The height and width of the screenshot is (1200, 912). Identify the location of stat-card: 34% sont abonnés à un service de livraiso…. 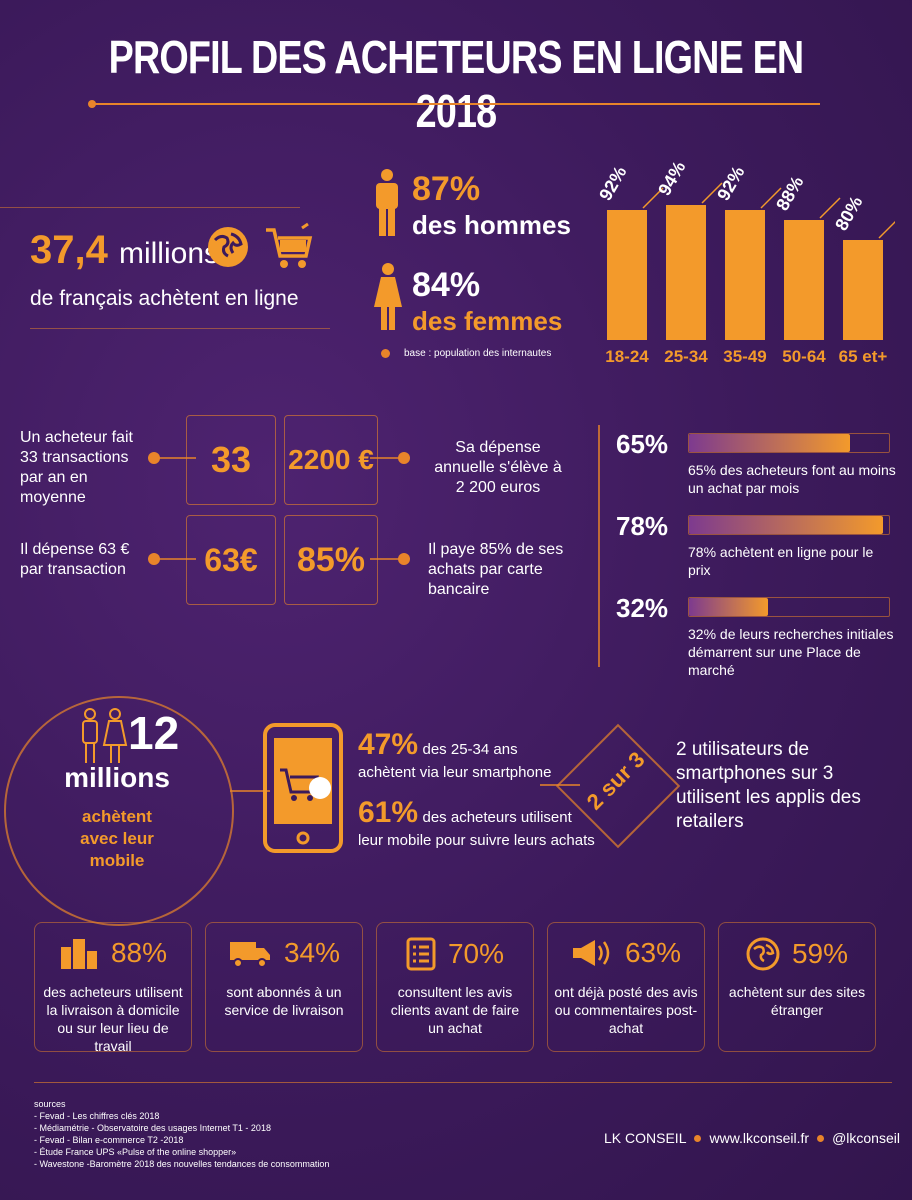
(284, 987).